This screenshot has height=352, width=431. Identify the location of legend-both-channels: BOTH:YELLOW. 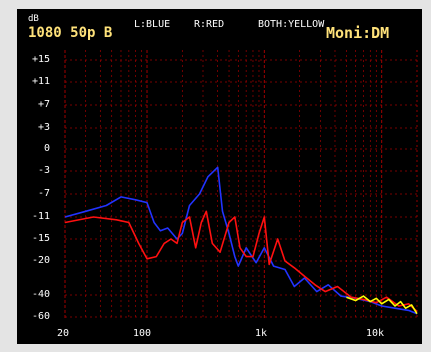
(291, 24).